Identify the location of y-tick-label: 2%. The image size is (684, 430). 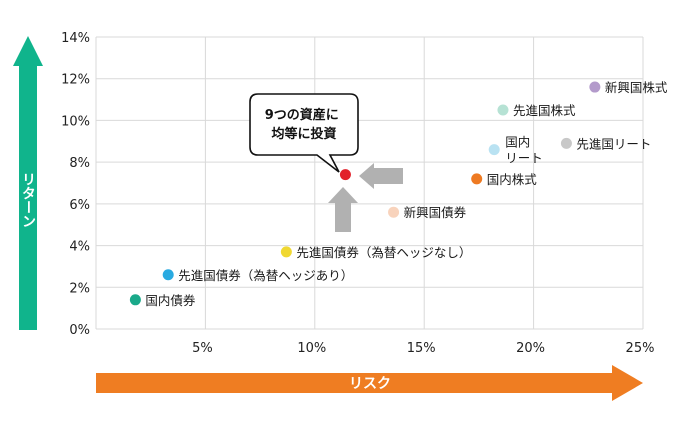
(79, 288).